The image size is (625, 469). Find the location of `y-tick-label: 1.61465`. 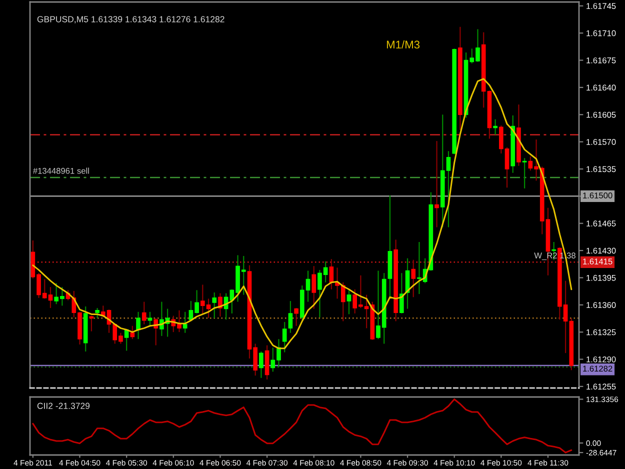

y-tick-label: 1.61465 is located at coordinates (601, 223).